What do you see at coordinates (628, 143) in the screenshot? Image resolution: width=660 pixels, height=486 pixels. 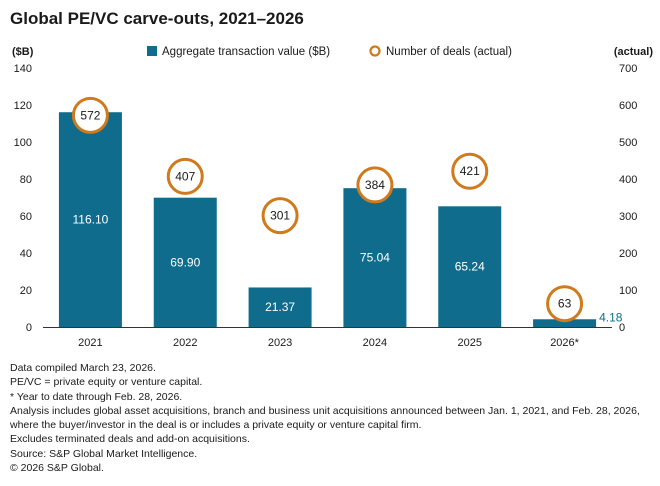 I see `right-tick-label: 500` at bounding box center [628, 143].